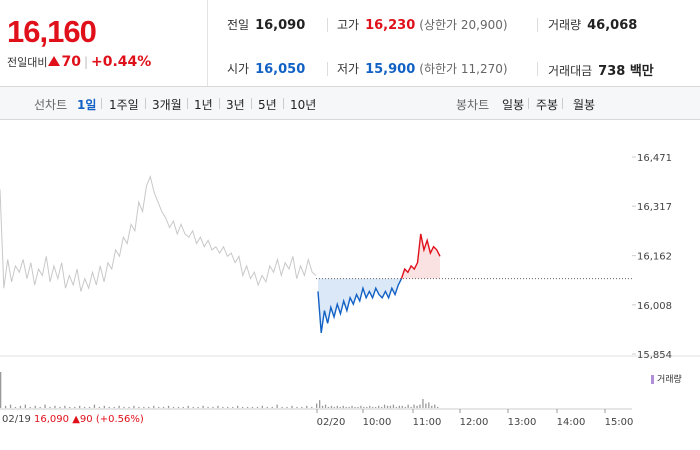  What do you see at coordinates (474, 422) in the screenshot?
I see `x-tick-label: 12:00` at bounding box center [474, 422].